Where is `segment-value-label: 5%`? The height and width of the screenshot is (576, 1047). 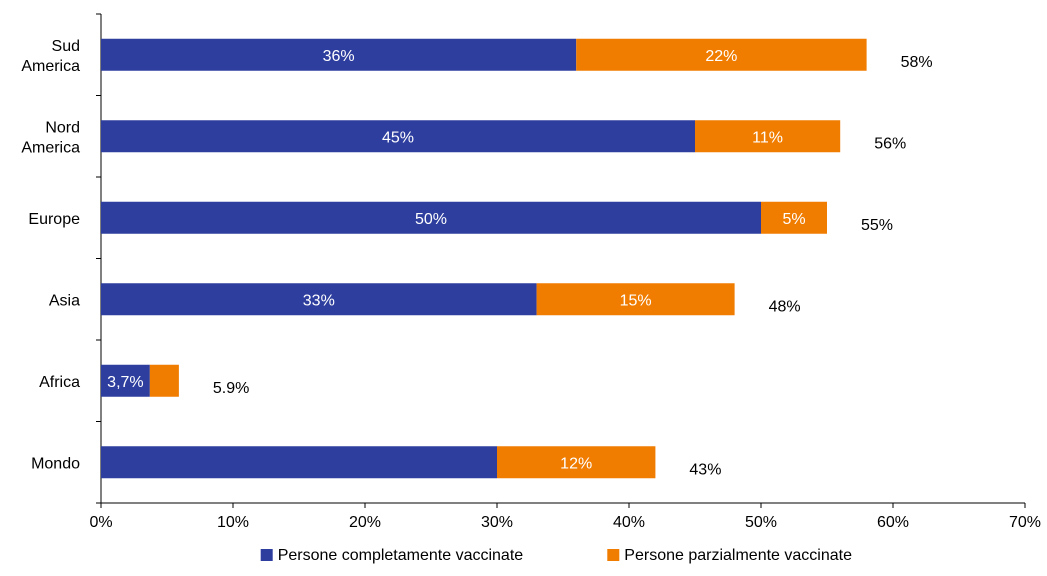 segment-value-label: 5% is located at coordinates (793, 219).